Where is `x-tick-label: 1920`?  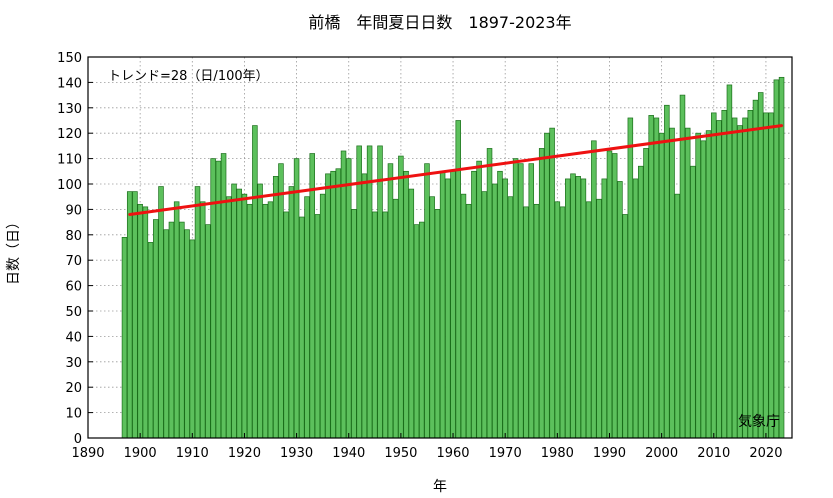 x-tick-label: 1920 is located at coordinates (244, 453).